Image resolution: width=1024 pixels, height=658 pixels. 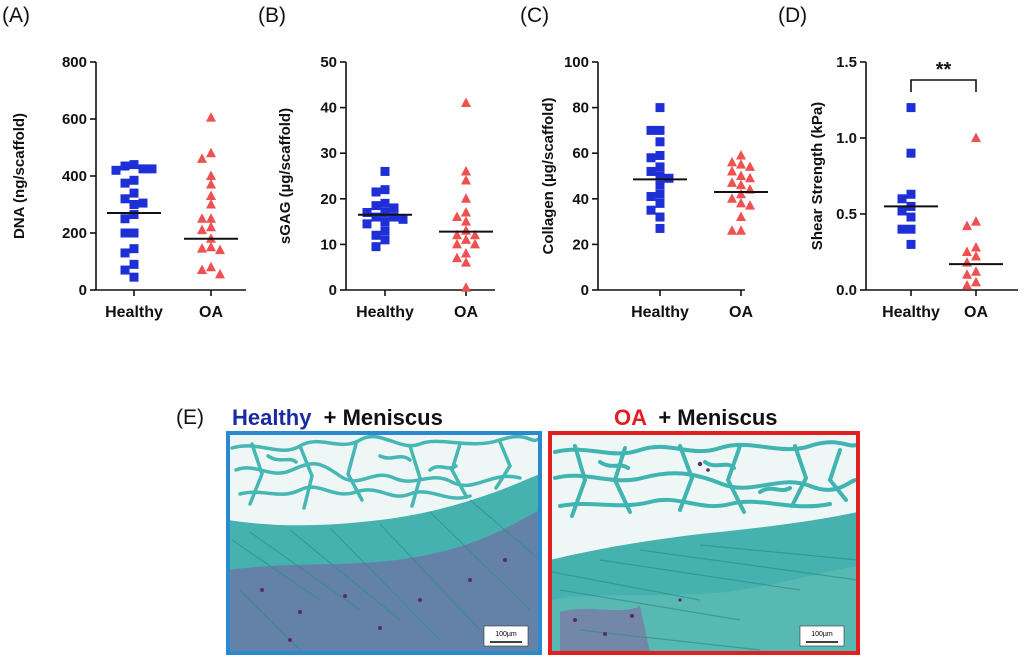 I want to click on histology-title-rest-healthy: + Meniscus, so click(x=383, y=417).